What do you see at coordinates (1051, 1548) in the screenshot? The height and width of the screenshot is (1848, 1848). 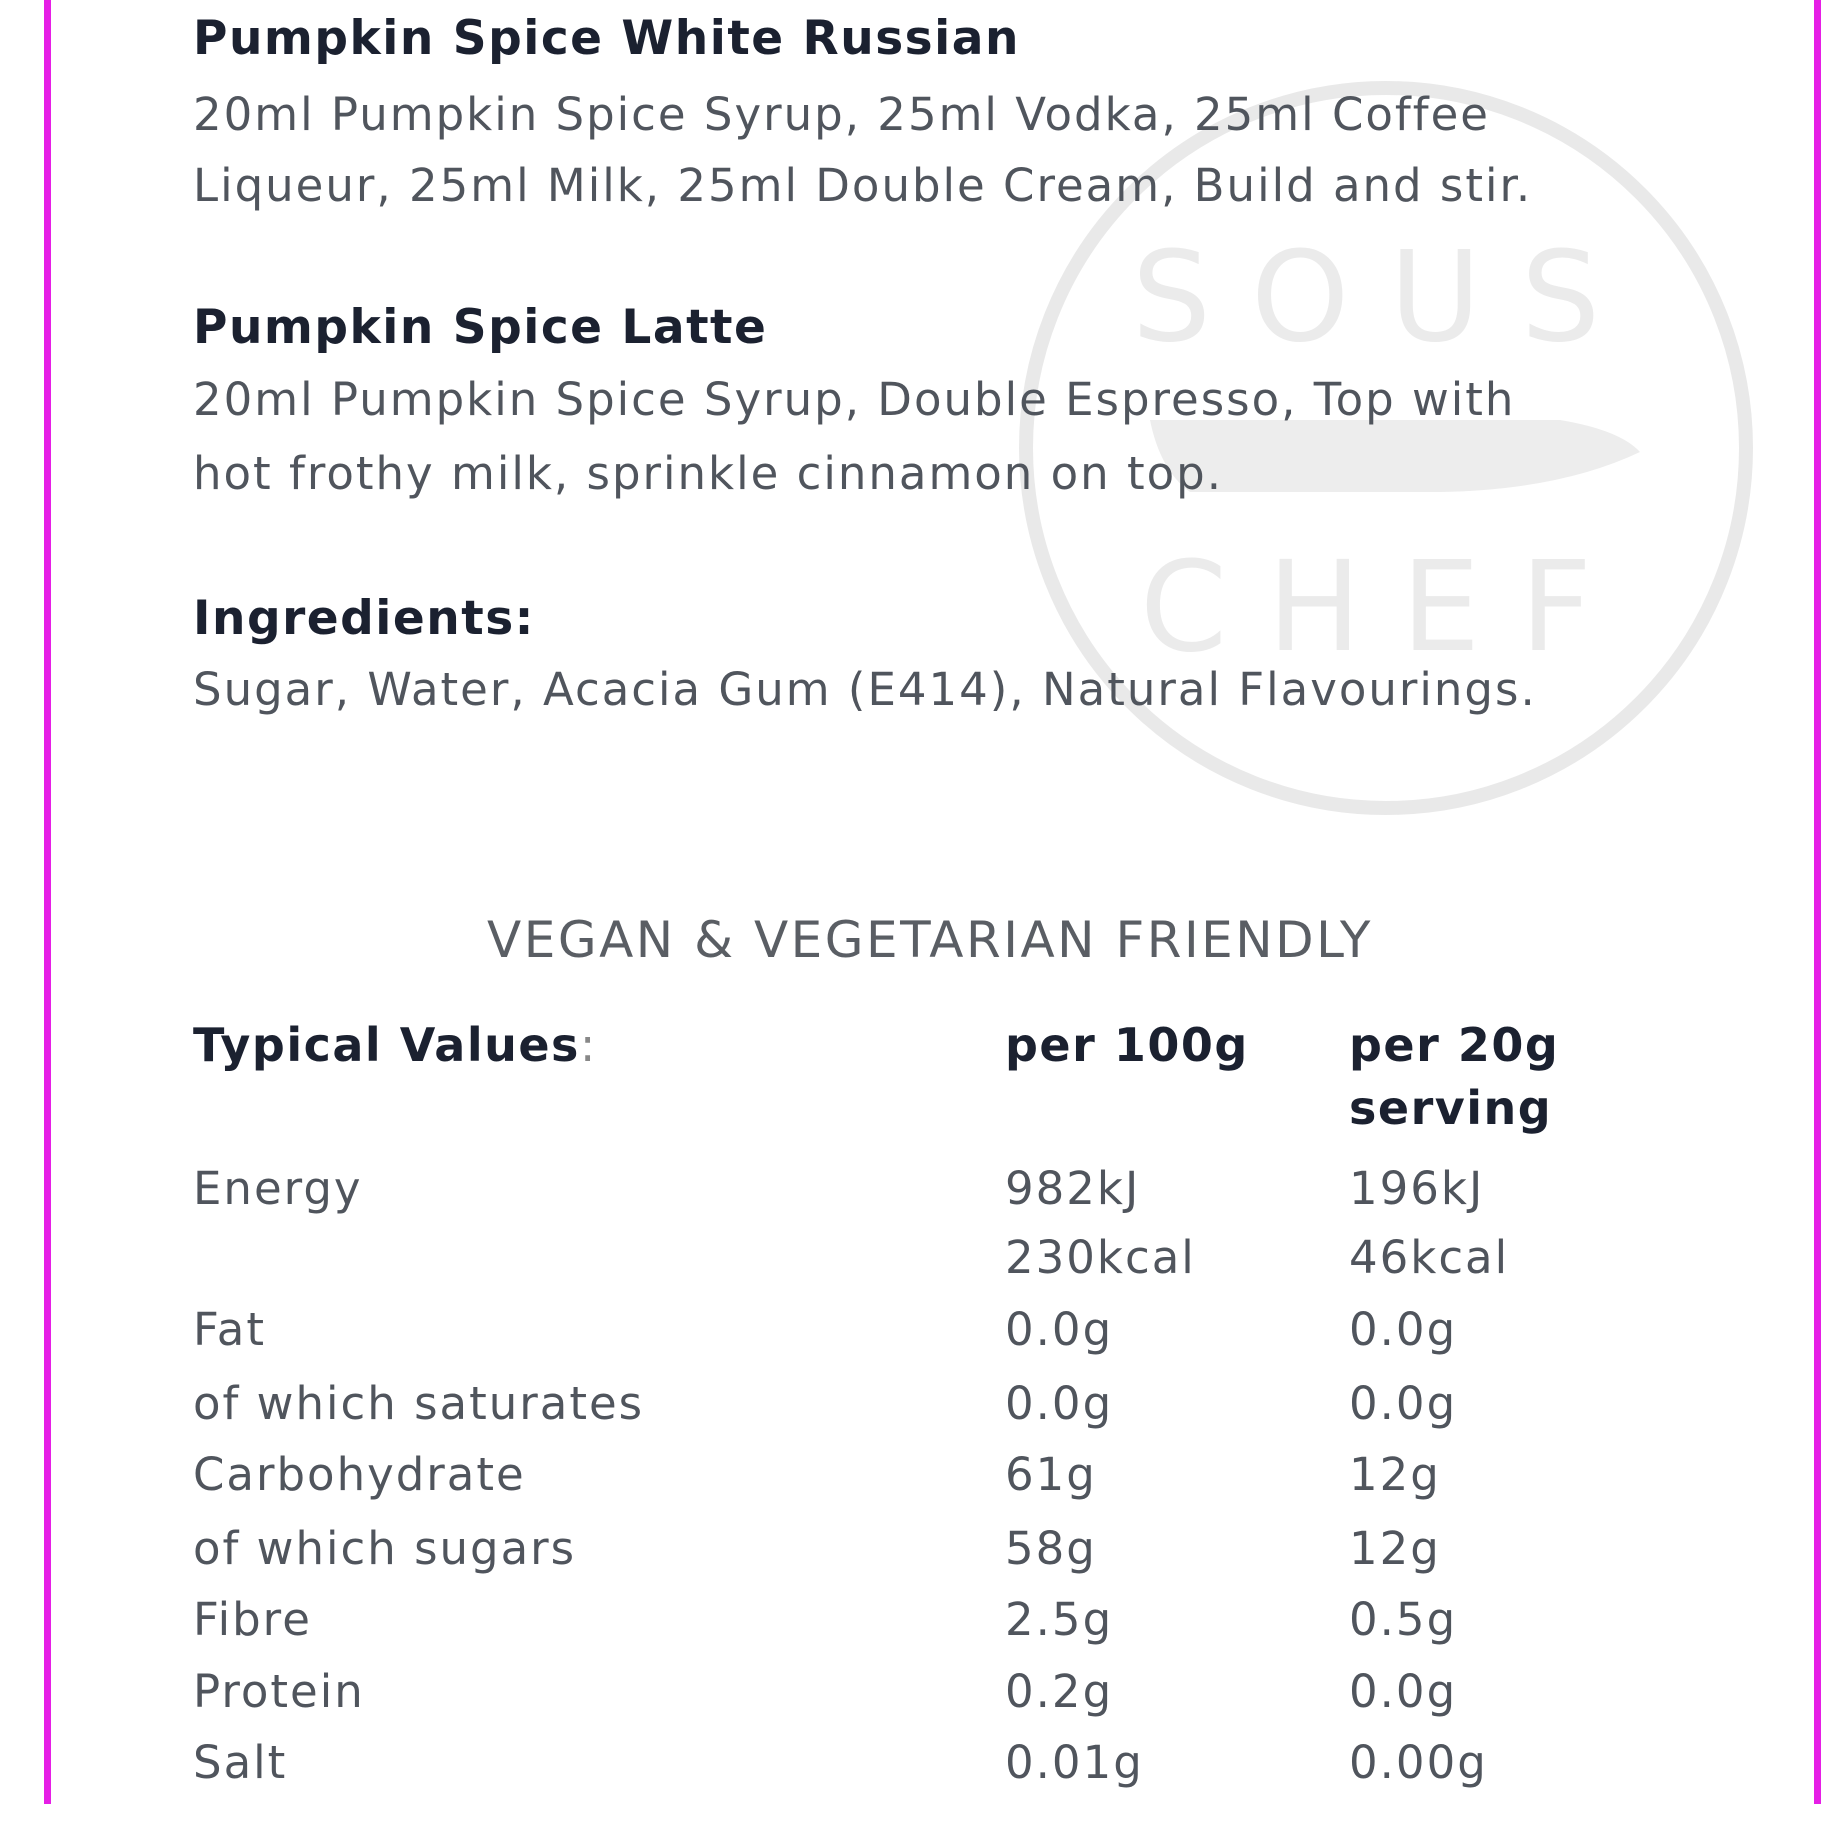 I see `nutrition-cell-per100: 58g` at bounding box center [1051, 1548].